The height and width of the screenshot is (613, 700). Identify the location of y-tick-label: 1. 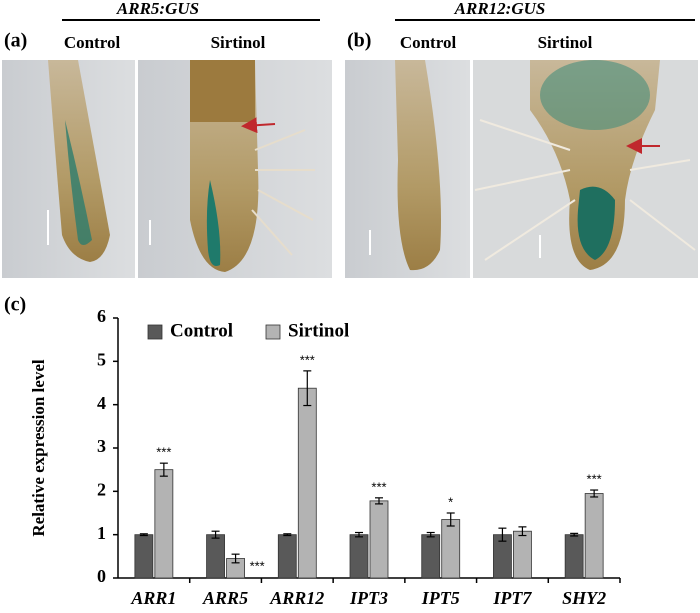
(101, 533).